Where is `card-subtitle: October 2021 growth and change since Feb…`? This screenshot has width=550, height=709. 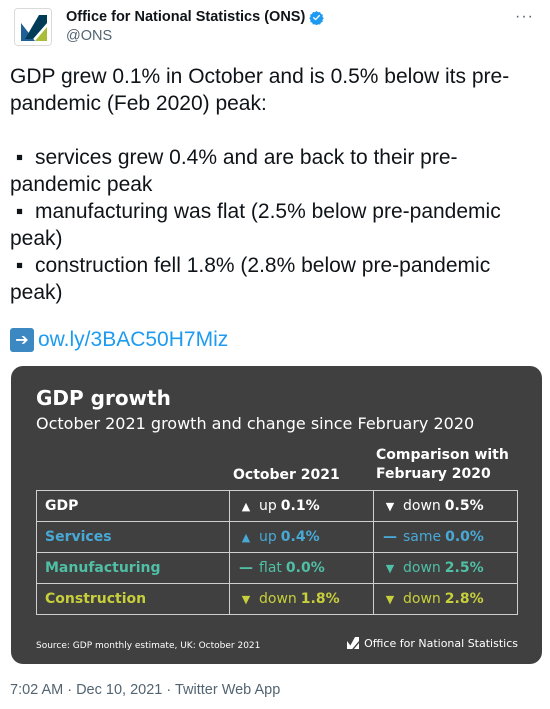
card-subtitle: October 2021 growth and change since Feb… is located at coordinates (255, 423).